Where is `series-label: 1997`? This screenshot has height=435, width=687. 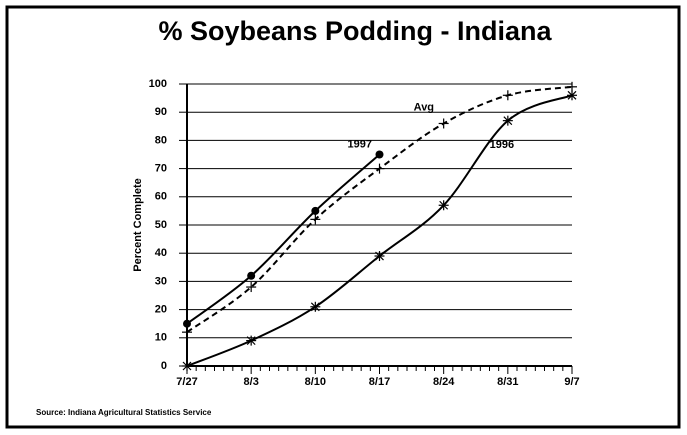 series-label: 1997 is located at coordinates (360, 144).